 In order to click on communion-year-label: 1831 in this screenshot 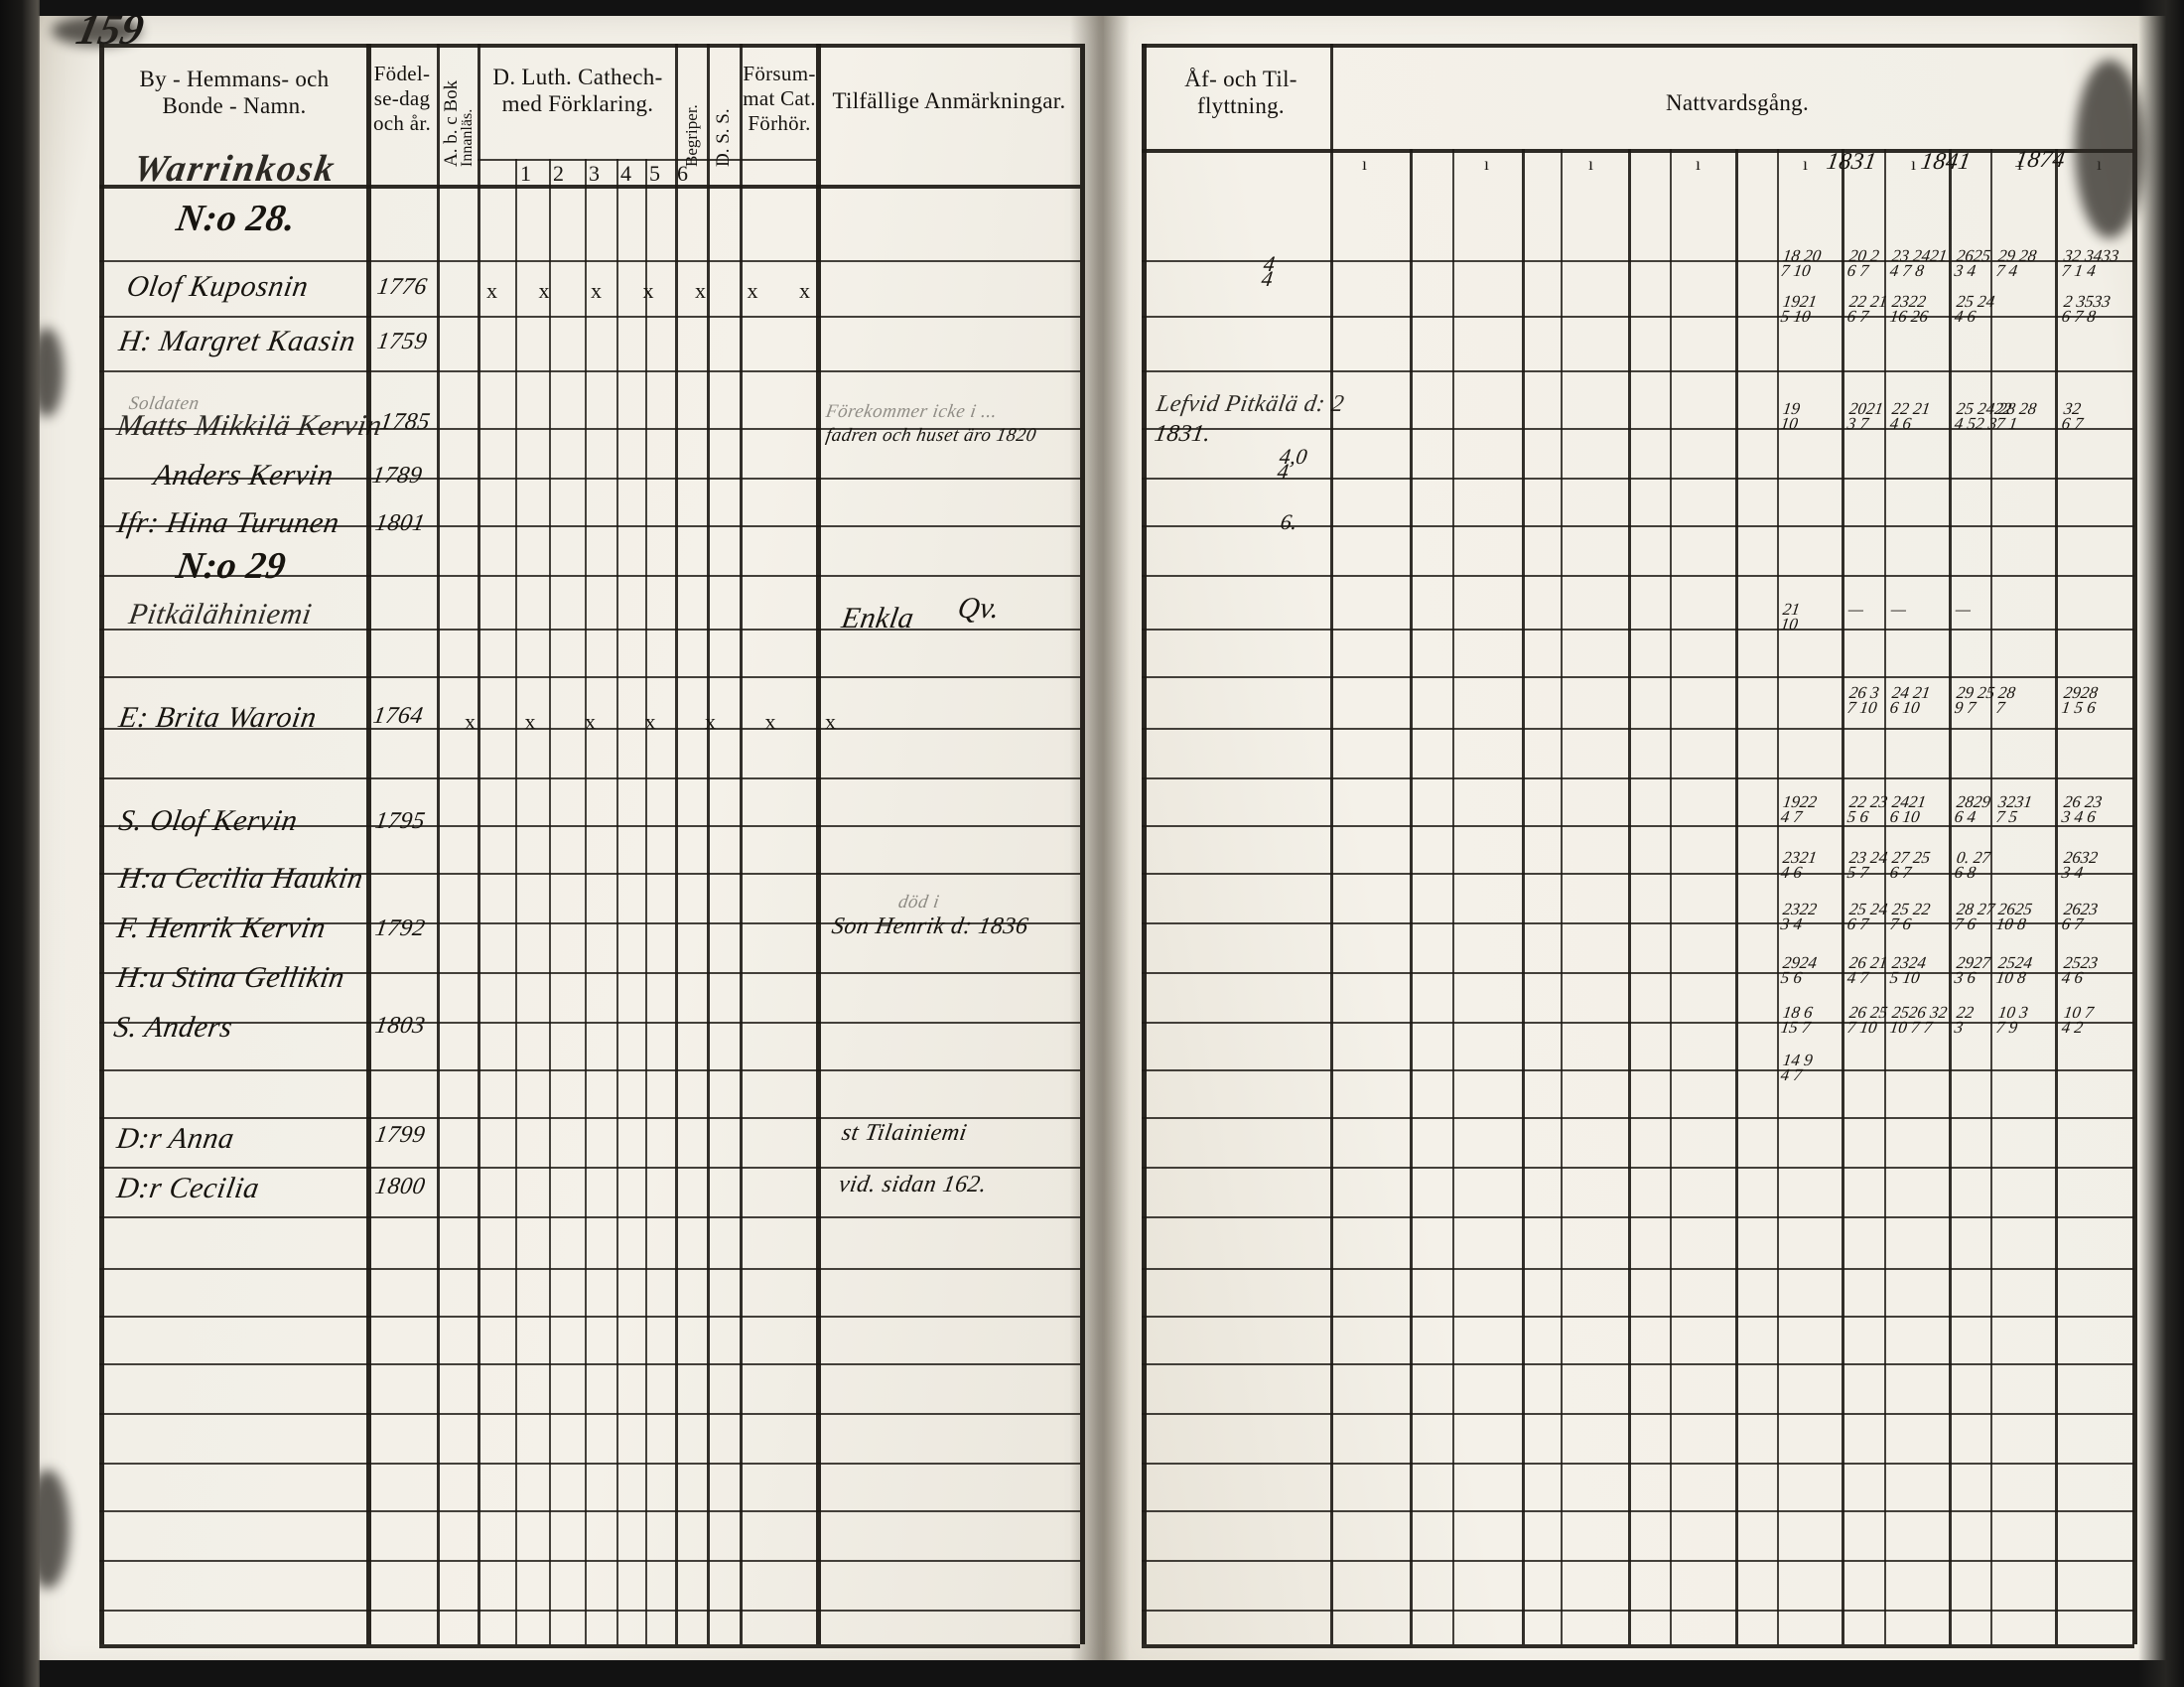, I will do `click(1852, 162)`.